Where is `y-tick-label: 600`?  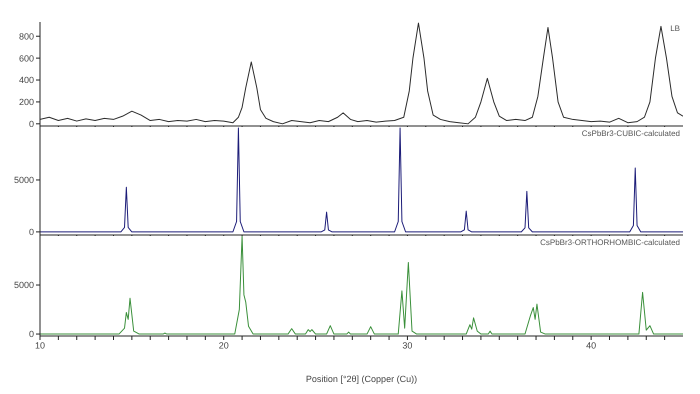
y-tick-label: 600 is located at coordinates (26, 58).